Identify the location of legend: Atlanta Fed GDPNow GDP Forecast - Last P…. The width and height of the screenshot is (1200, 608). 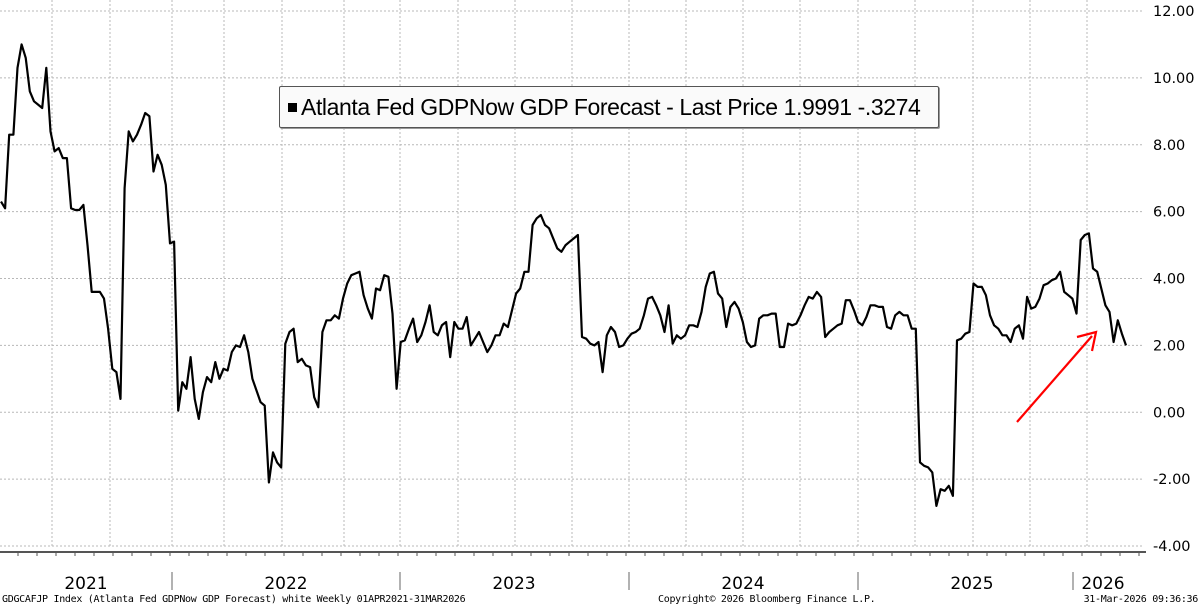
(609, 107).